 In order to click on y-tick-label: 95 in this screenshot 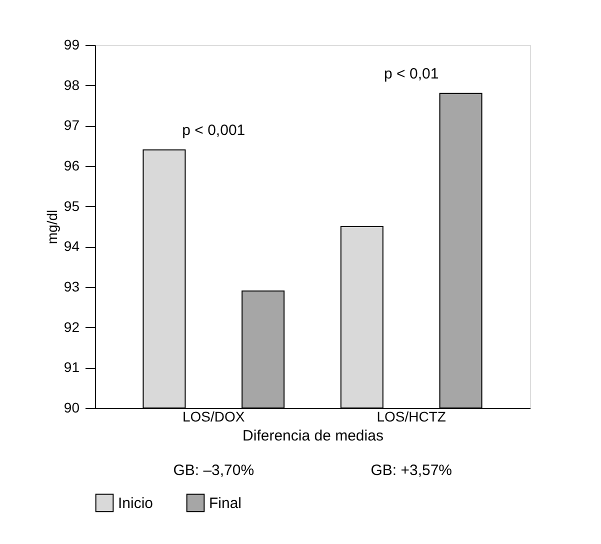, I will do `click(72, 206)`.